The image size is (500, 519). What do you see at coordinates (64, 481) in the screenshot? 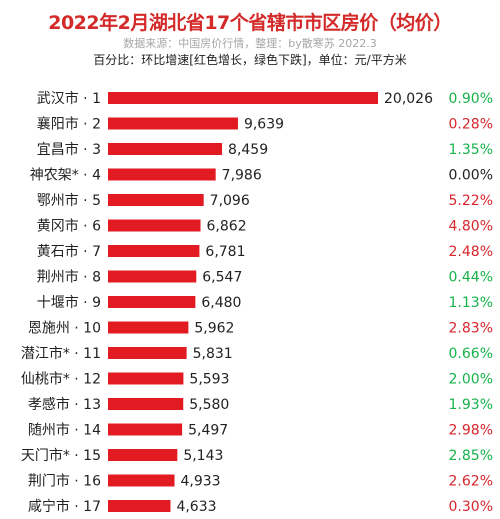
I see `category-label: 荆门市 · 16` at bounding box center [64, 481].